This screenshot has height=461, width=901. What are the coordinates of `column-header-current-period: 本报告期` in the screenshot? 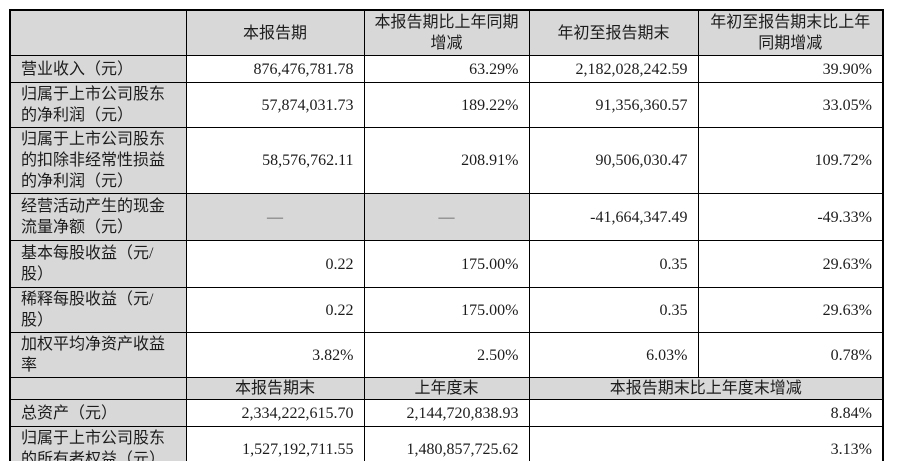 It's located at (275, 32).